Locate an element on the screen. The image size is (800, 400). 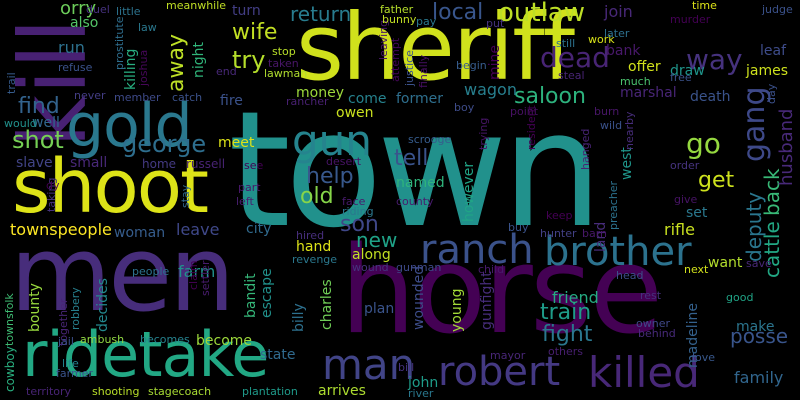
word-dy: dy is located at coordinates (53, 185).